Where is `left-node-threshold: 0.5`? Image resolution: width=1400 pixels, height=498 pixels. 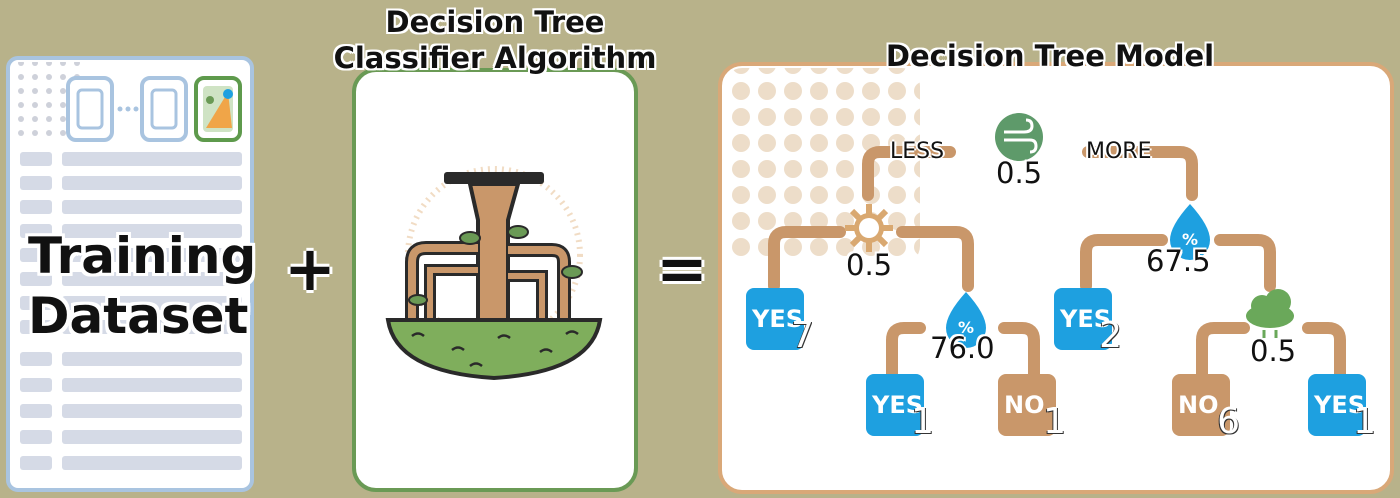 left-node-threshold: 0.5 is located at coordinates (869, 265).